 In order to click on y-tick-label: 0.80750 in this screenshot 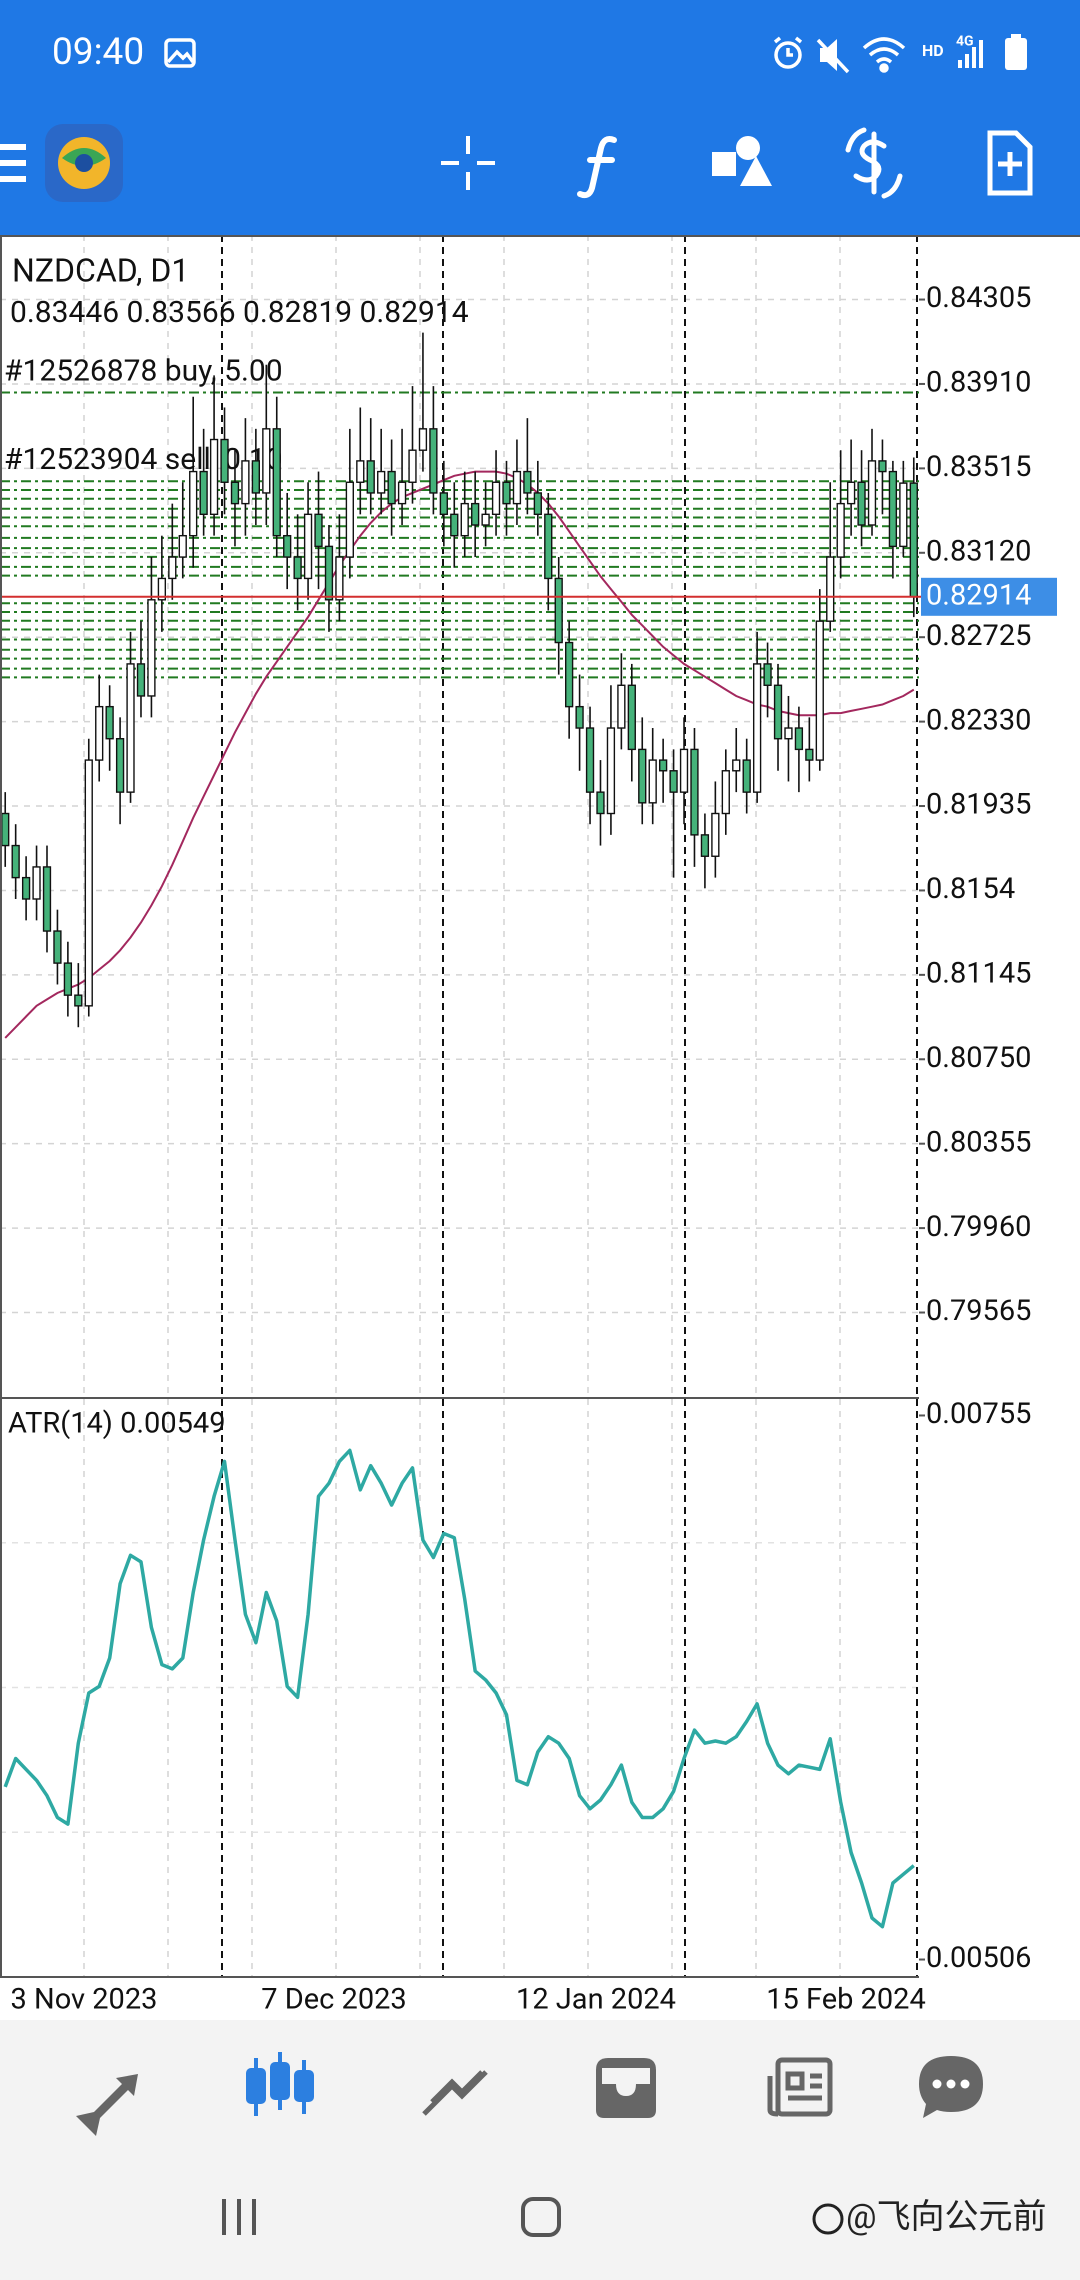, I will do `click(978, 1058)`.